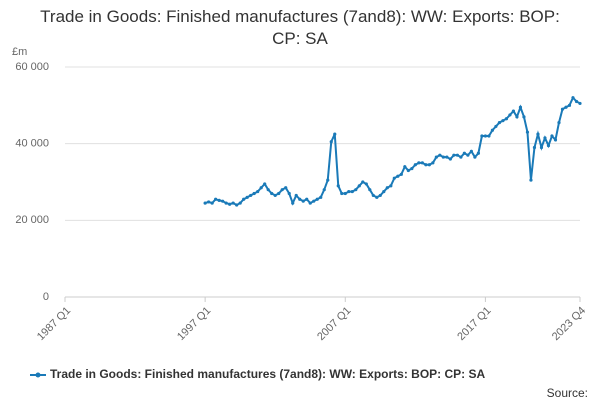 The width and height of the screenshot is (600, 400). Describe the element at coordinates (569, 324) in the screenshot. I see `x-tick-label: 2023 Q4` at that location.